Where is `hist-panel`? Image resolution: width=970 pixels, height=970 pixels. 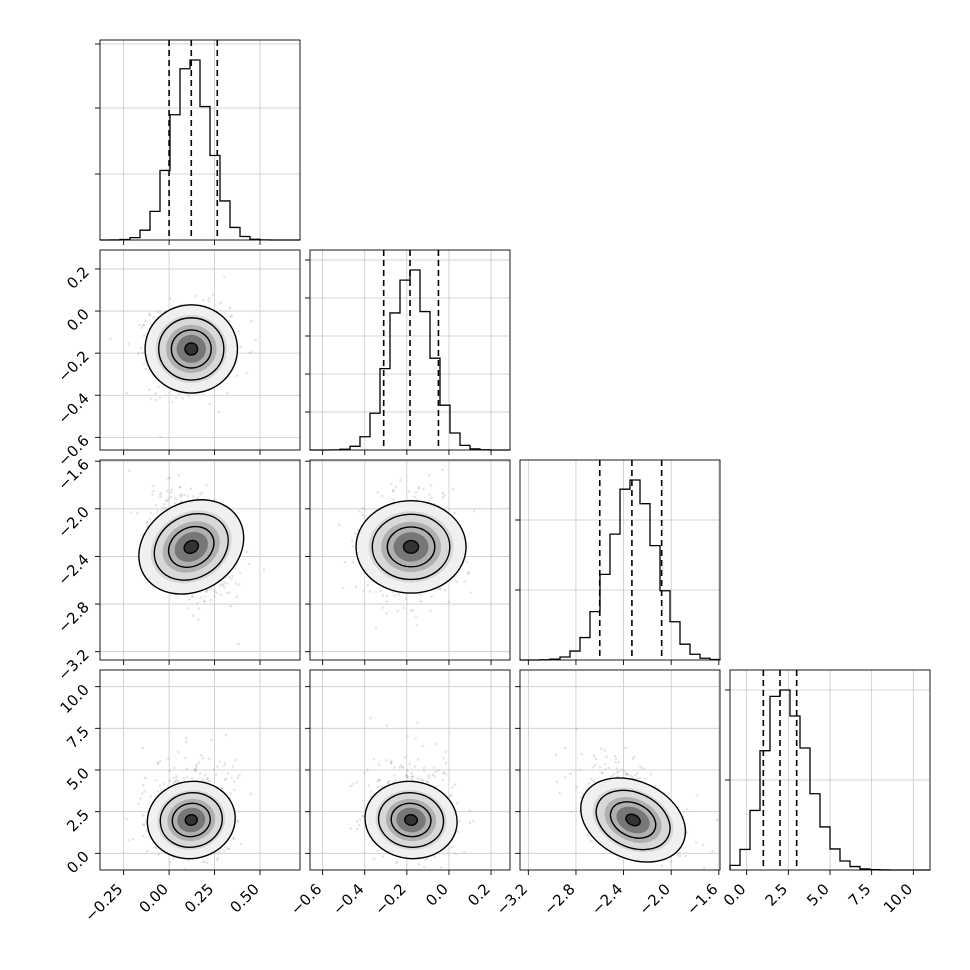
hist-panel is located at coordinates (198, 142).